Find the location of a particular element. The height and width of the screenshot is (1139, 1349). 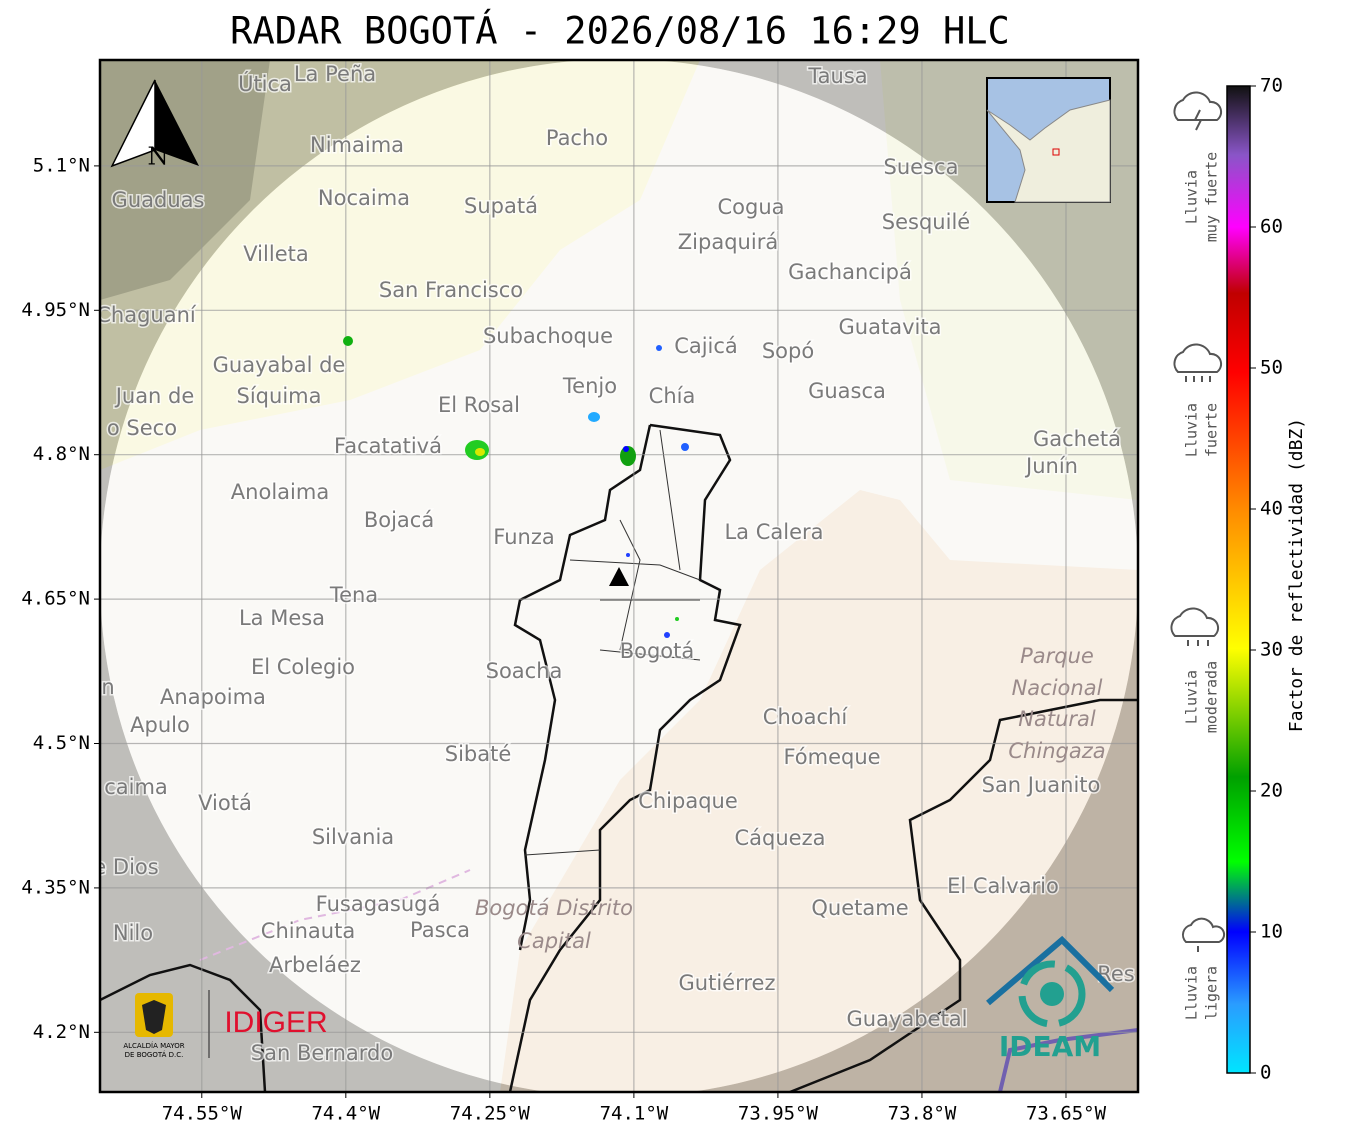

area-label: Natural is located at coordinates (1057, 719).